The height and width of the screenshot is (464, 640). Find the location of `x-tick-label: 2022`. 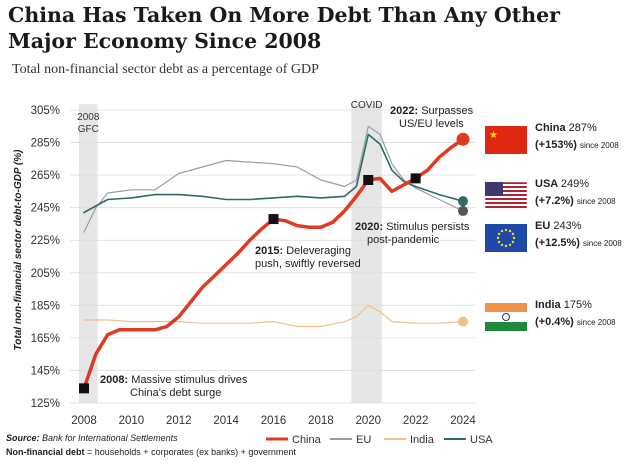

x-tick-label: 2022 is located at coordinates (416, 421).